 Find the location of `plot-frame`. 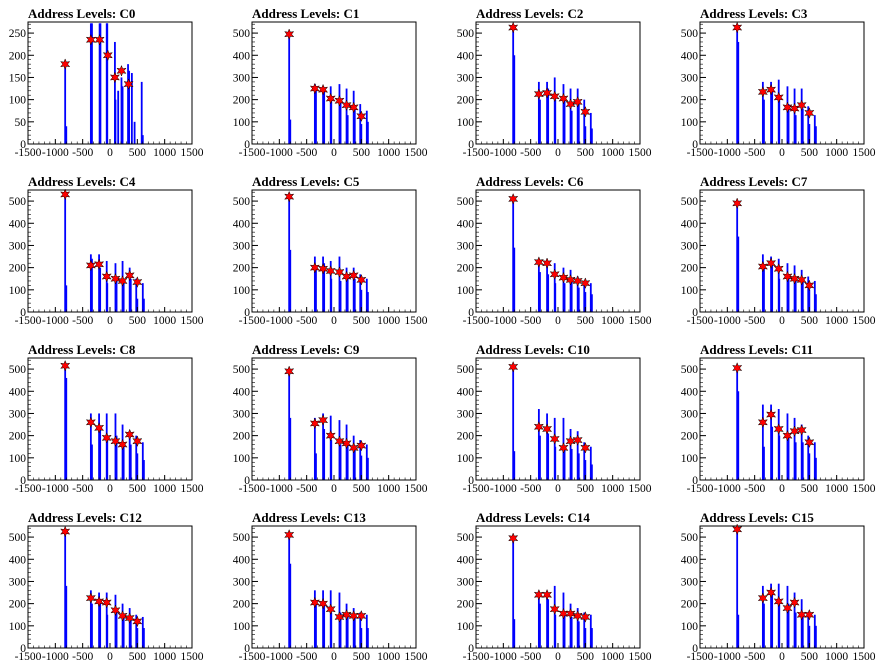

plot-frame is located at coordinates (782, 83).